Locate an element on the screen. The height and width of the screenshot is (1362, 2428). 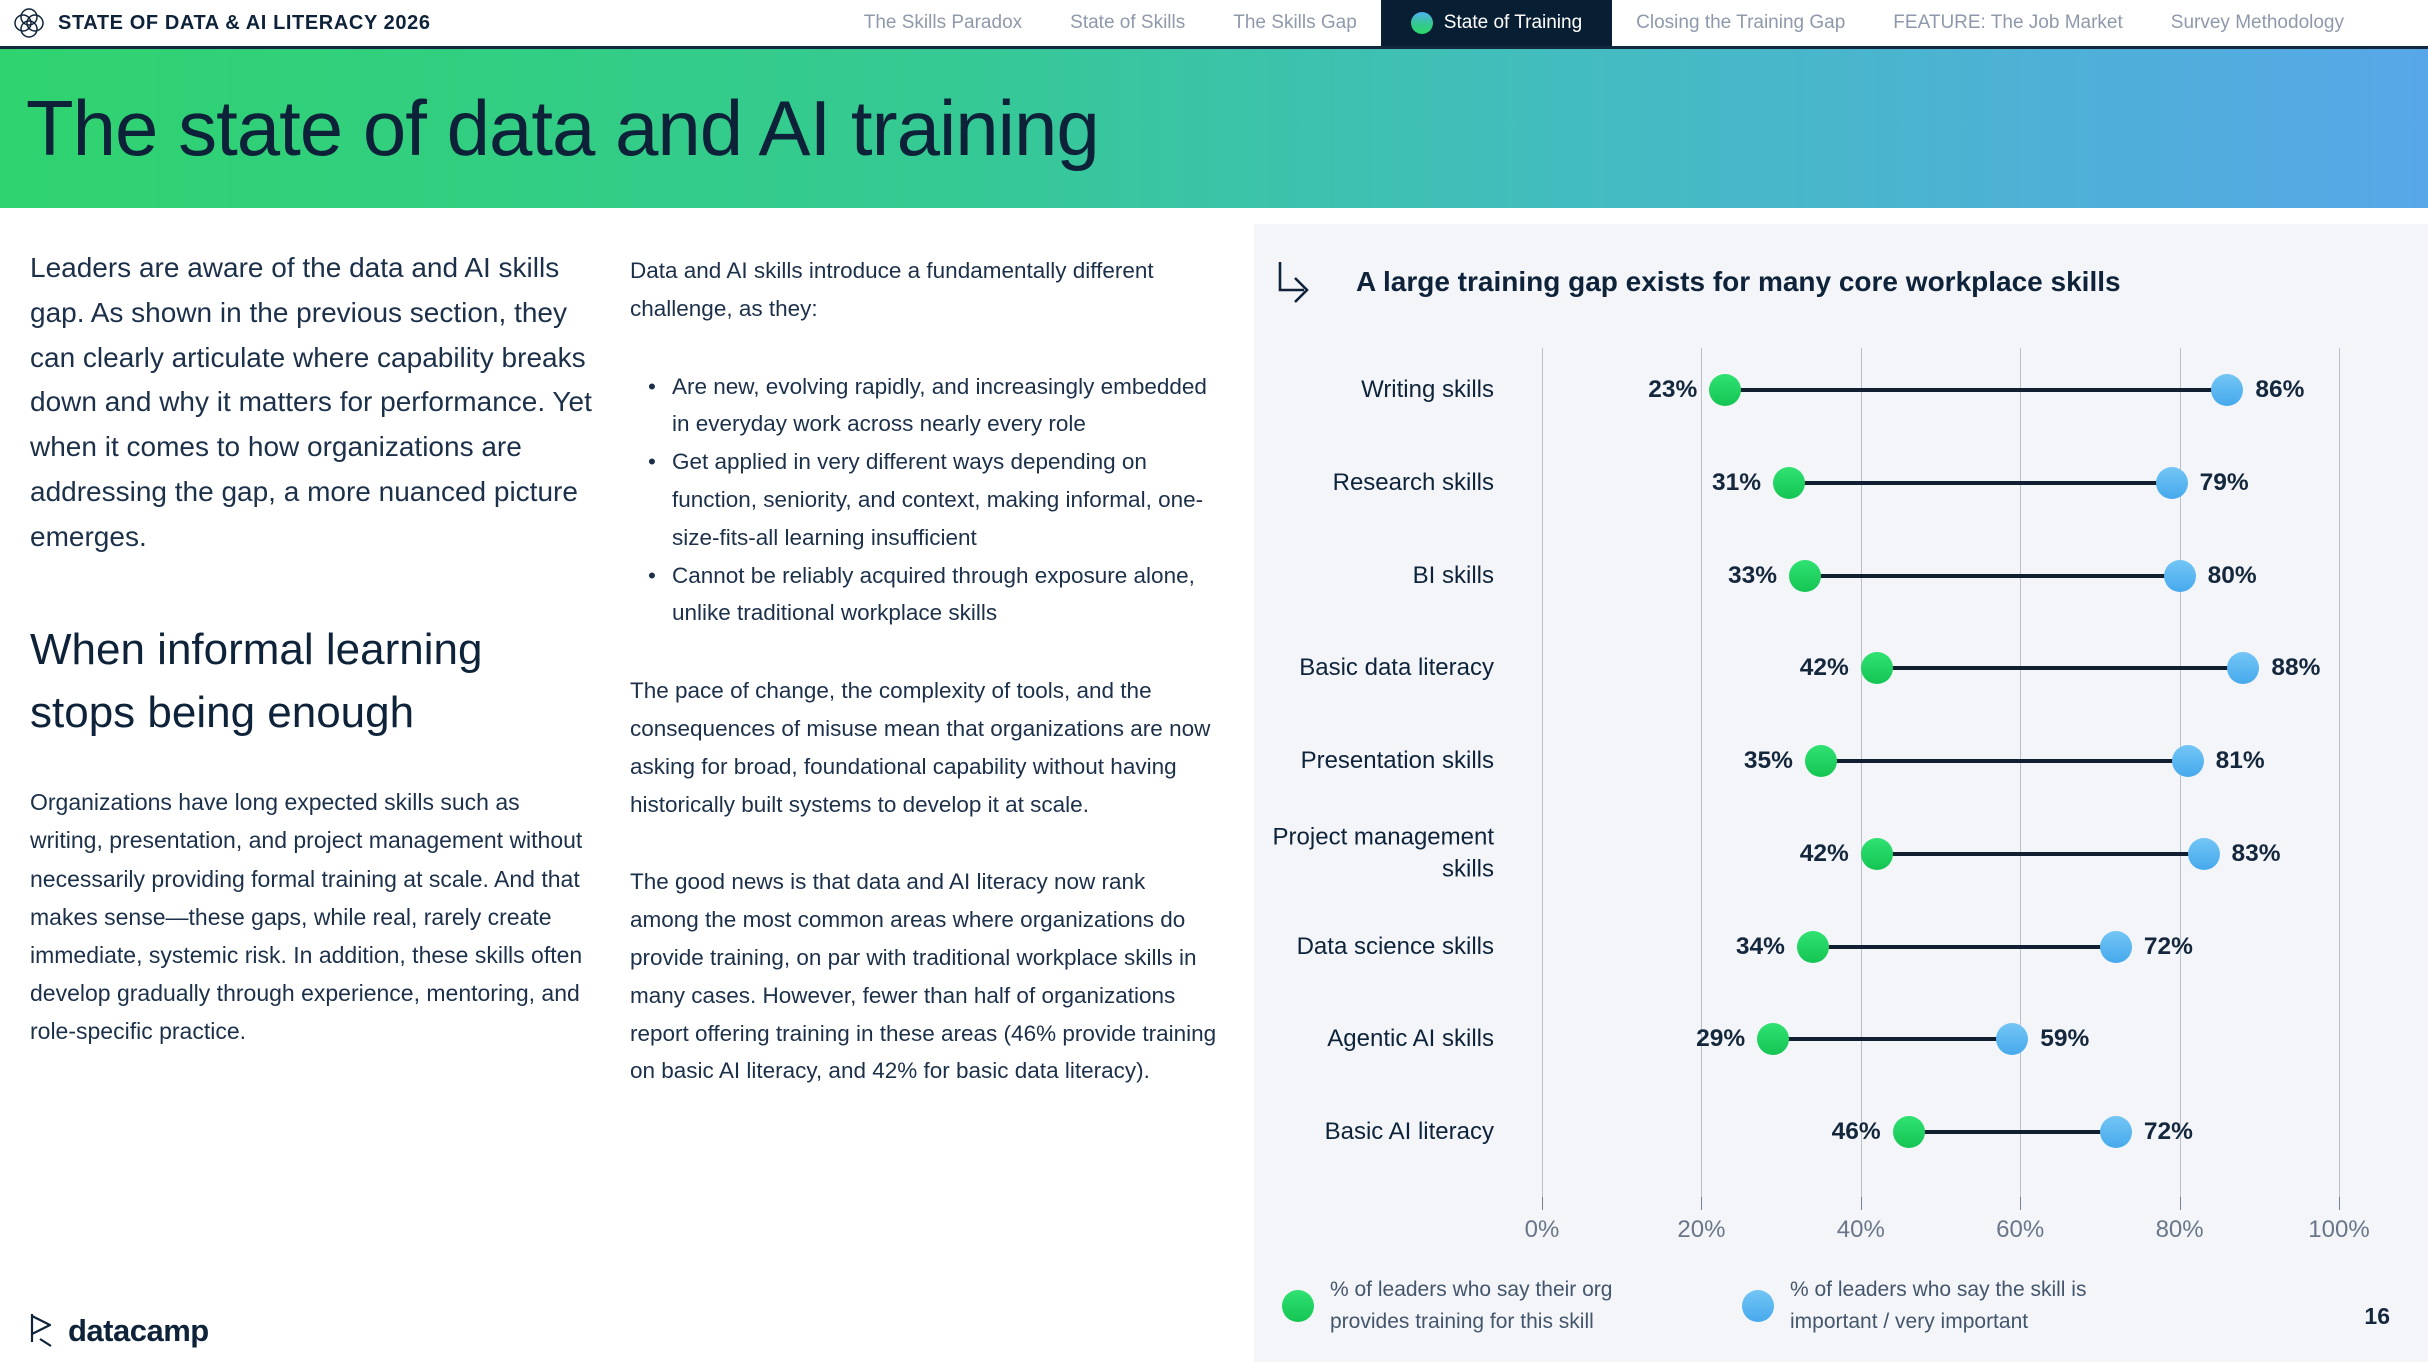
importance-value-label: 88% is located at coordinates (2296, 668).